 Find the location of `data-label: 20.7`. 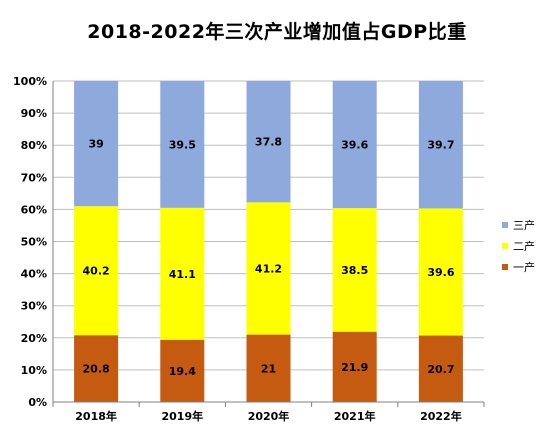

data-label: 20.7 is located at coordinates (440, 369).